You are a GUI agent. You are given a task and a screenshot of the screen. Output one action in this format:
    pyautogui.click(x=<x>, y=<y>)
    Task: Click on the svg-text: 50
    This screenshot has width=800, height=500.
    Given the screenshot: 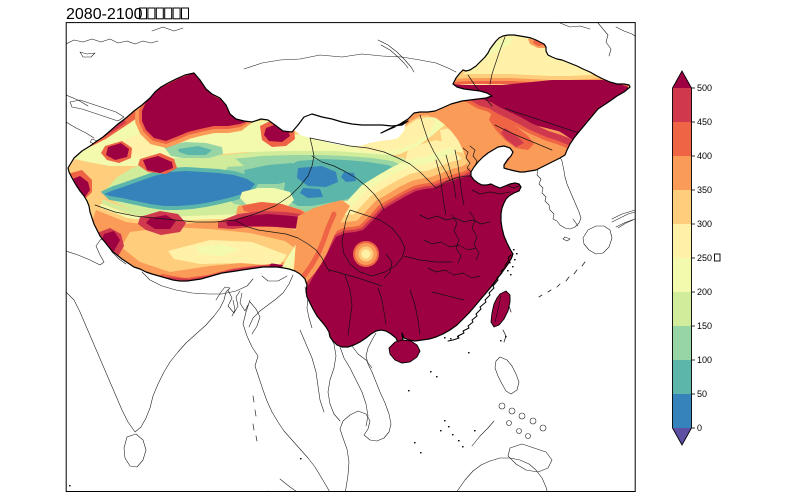 What is the action you would take?
    pyautogui.click(x=702, y=394)
    